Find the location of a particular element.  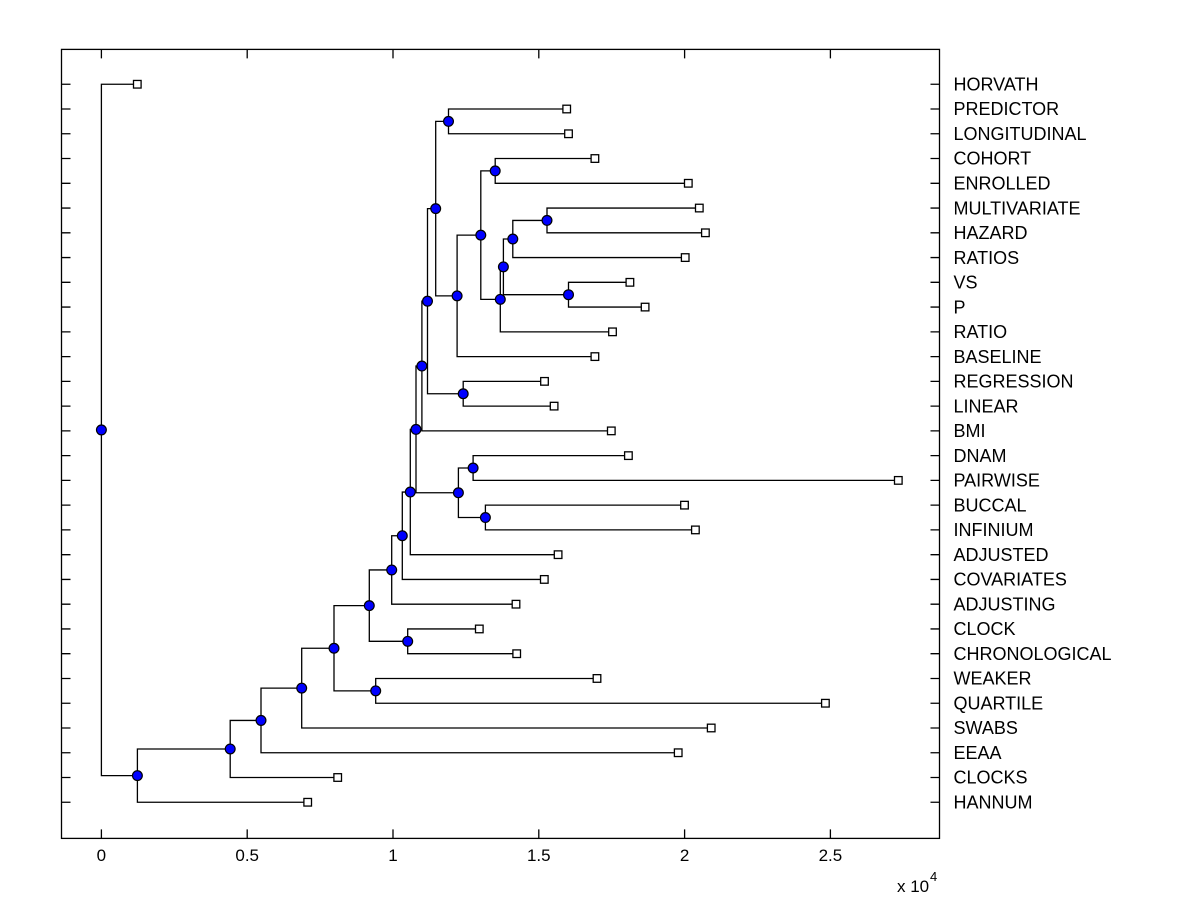

svg-text: LINEAR is located at coordinates (986, 406).